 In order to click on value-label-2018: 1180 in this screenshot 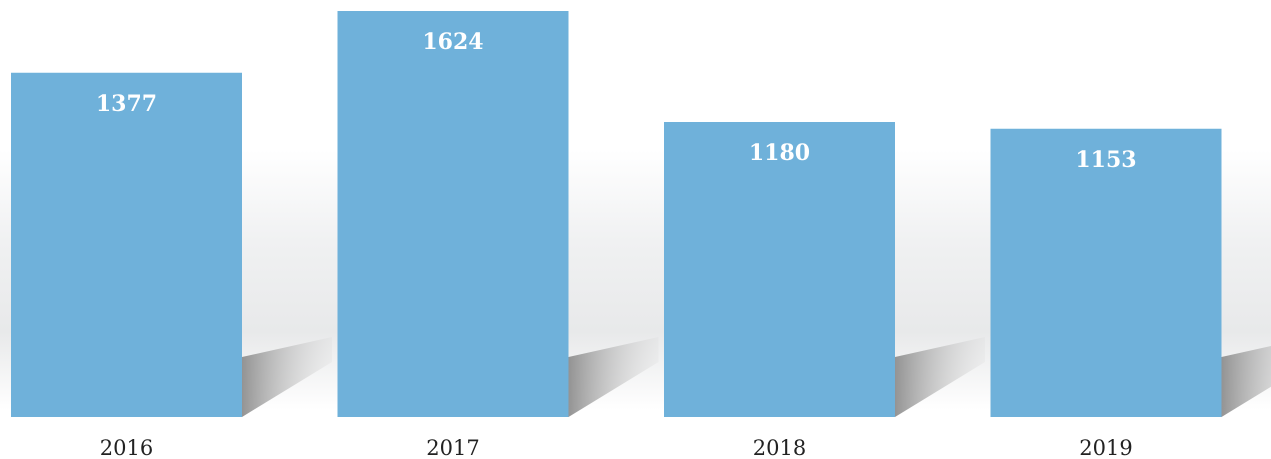, I will do `click(779, 153)`.